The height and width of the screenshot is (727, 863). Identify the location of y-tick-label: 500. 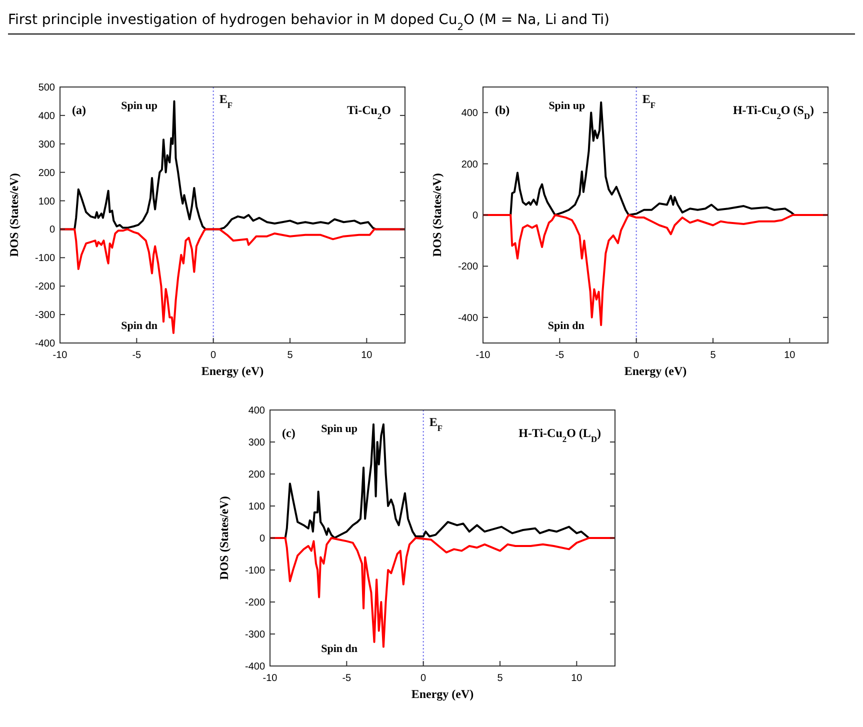
(47, 88).